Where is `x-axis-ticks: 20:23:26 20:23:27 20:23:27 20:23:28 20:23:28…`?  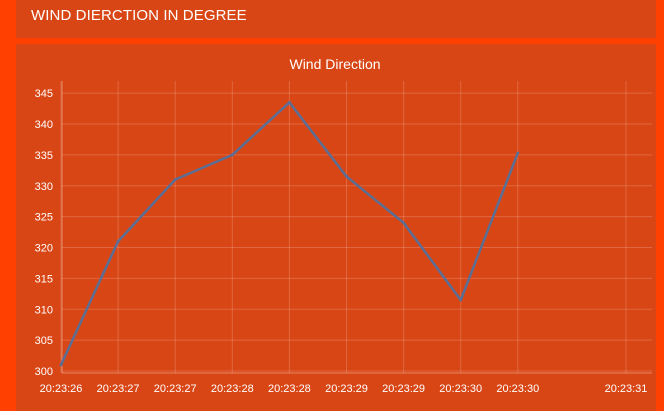 x-axis-ticks: 20:23:26 20:23:27 20:23:27 20:23:28 20:23:28… is located at coordinates (344, 389).